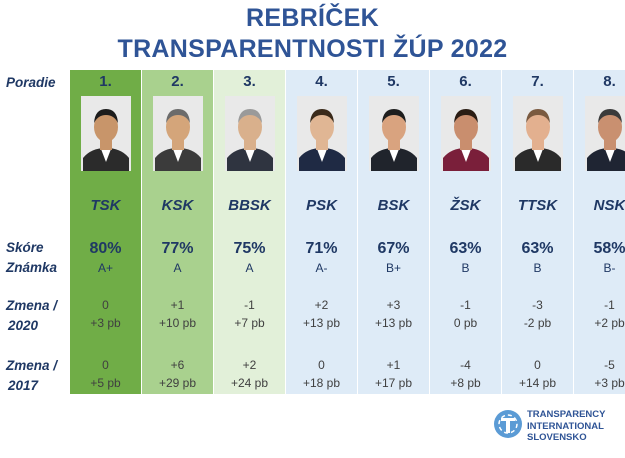 Image resolution: width=625 pixels, height=458 pixels. Describe the element at coordinates (177, 81) in the screenshot. I see `region-rank: 2.` at that location.